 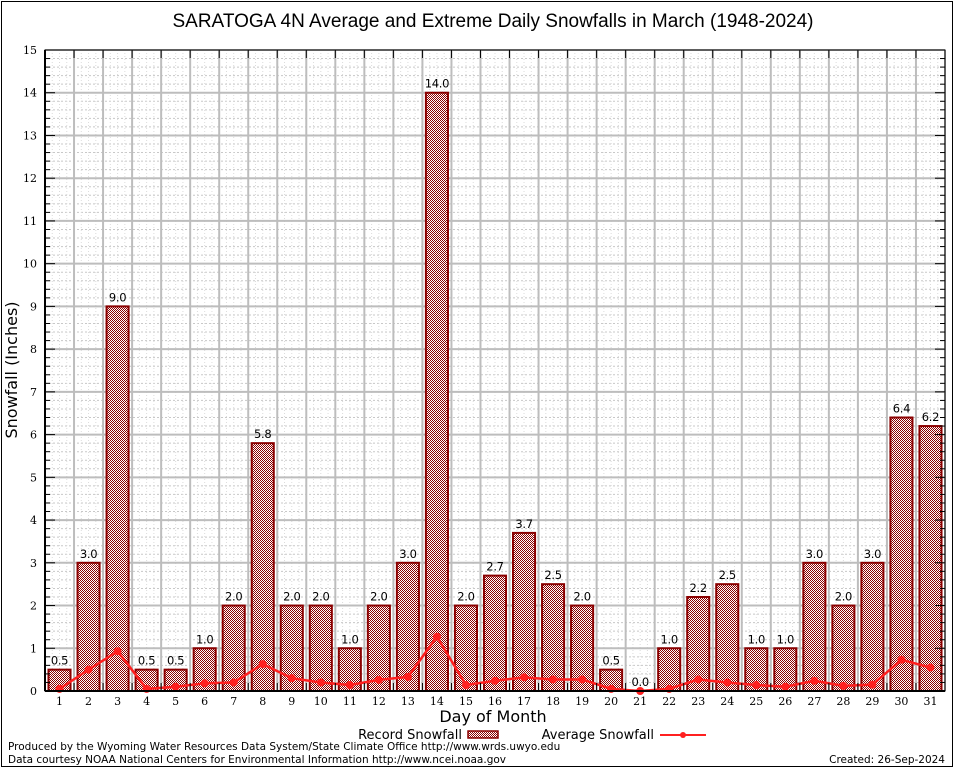 I want to click on x-tick-label: 26, so click(x=785, y=701).